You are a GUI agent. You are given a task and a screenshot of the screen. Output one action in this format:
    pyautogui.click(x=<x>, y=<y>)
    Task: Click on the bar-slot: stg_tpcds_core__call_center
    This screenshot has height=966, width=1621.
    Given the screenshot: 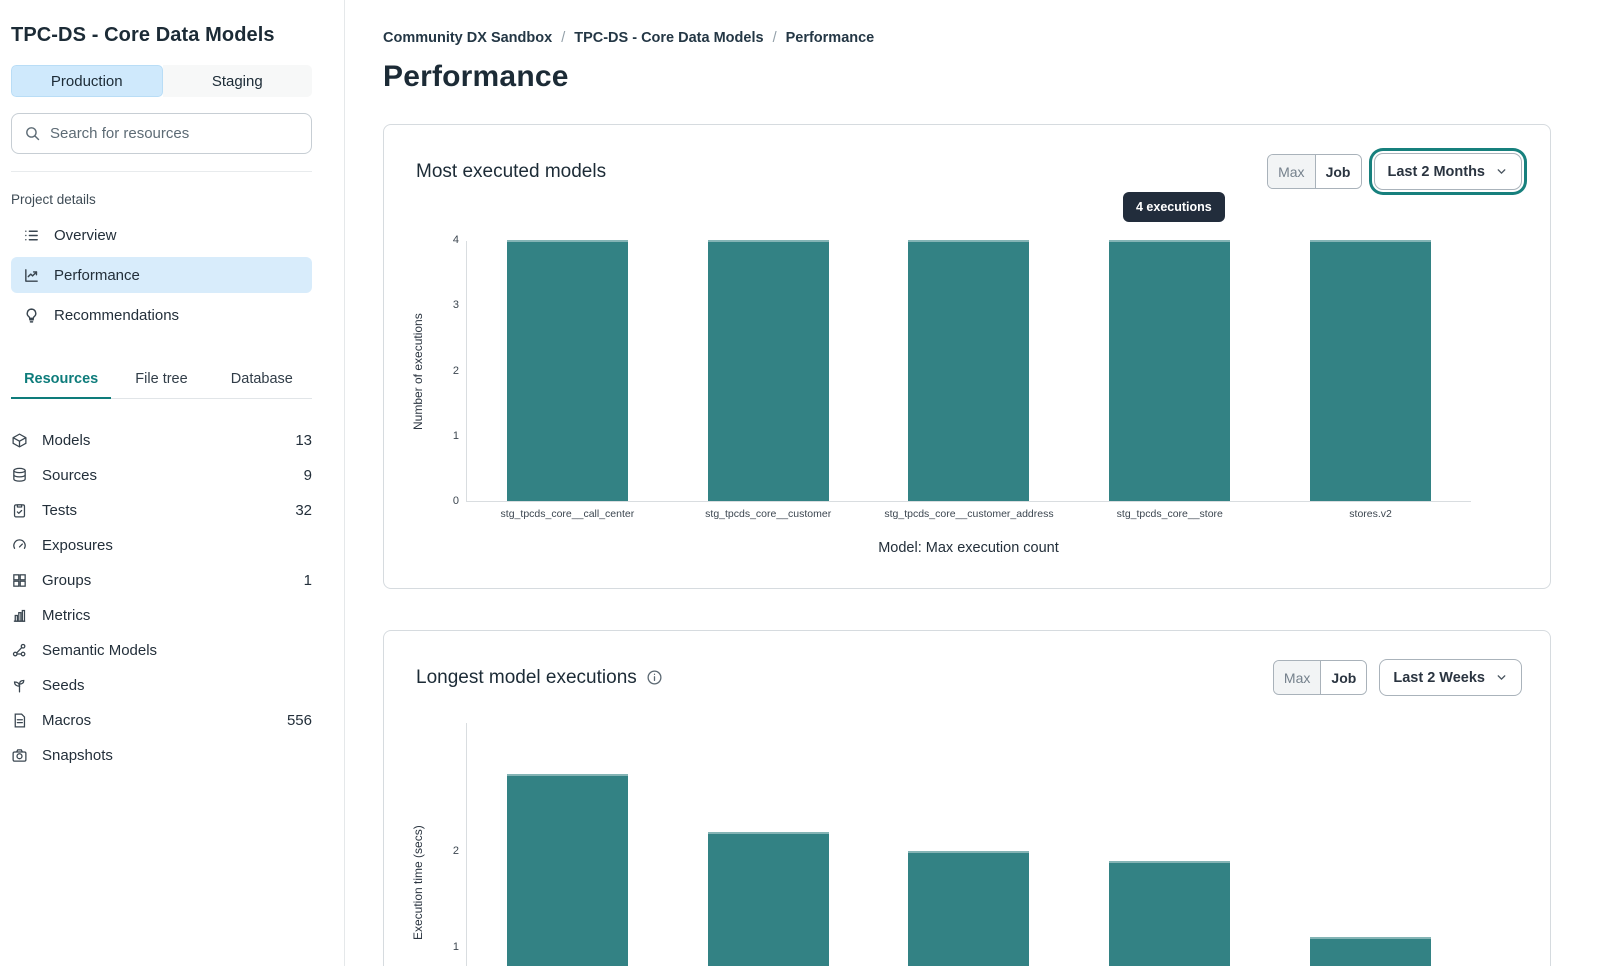 What is the action you would take?
    pyautogui.click(x=567, y=380)
    